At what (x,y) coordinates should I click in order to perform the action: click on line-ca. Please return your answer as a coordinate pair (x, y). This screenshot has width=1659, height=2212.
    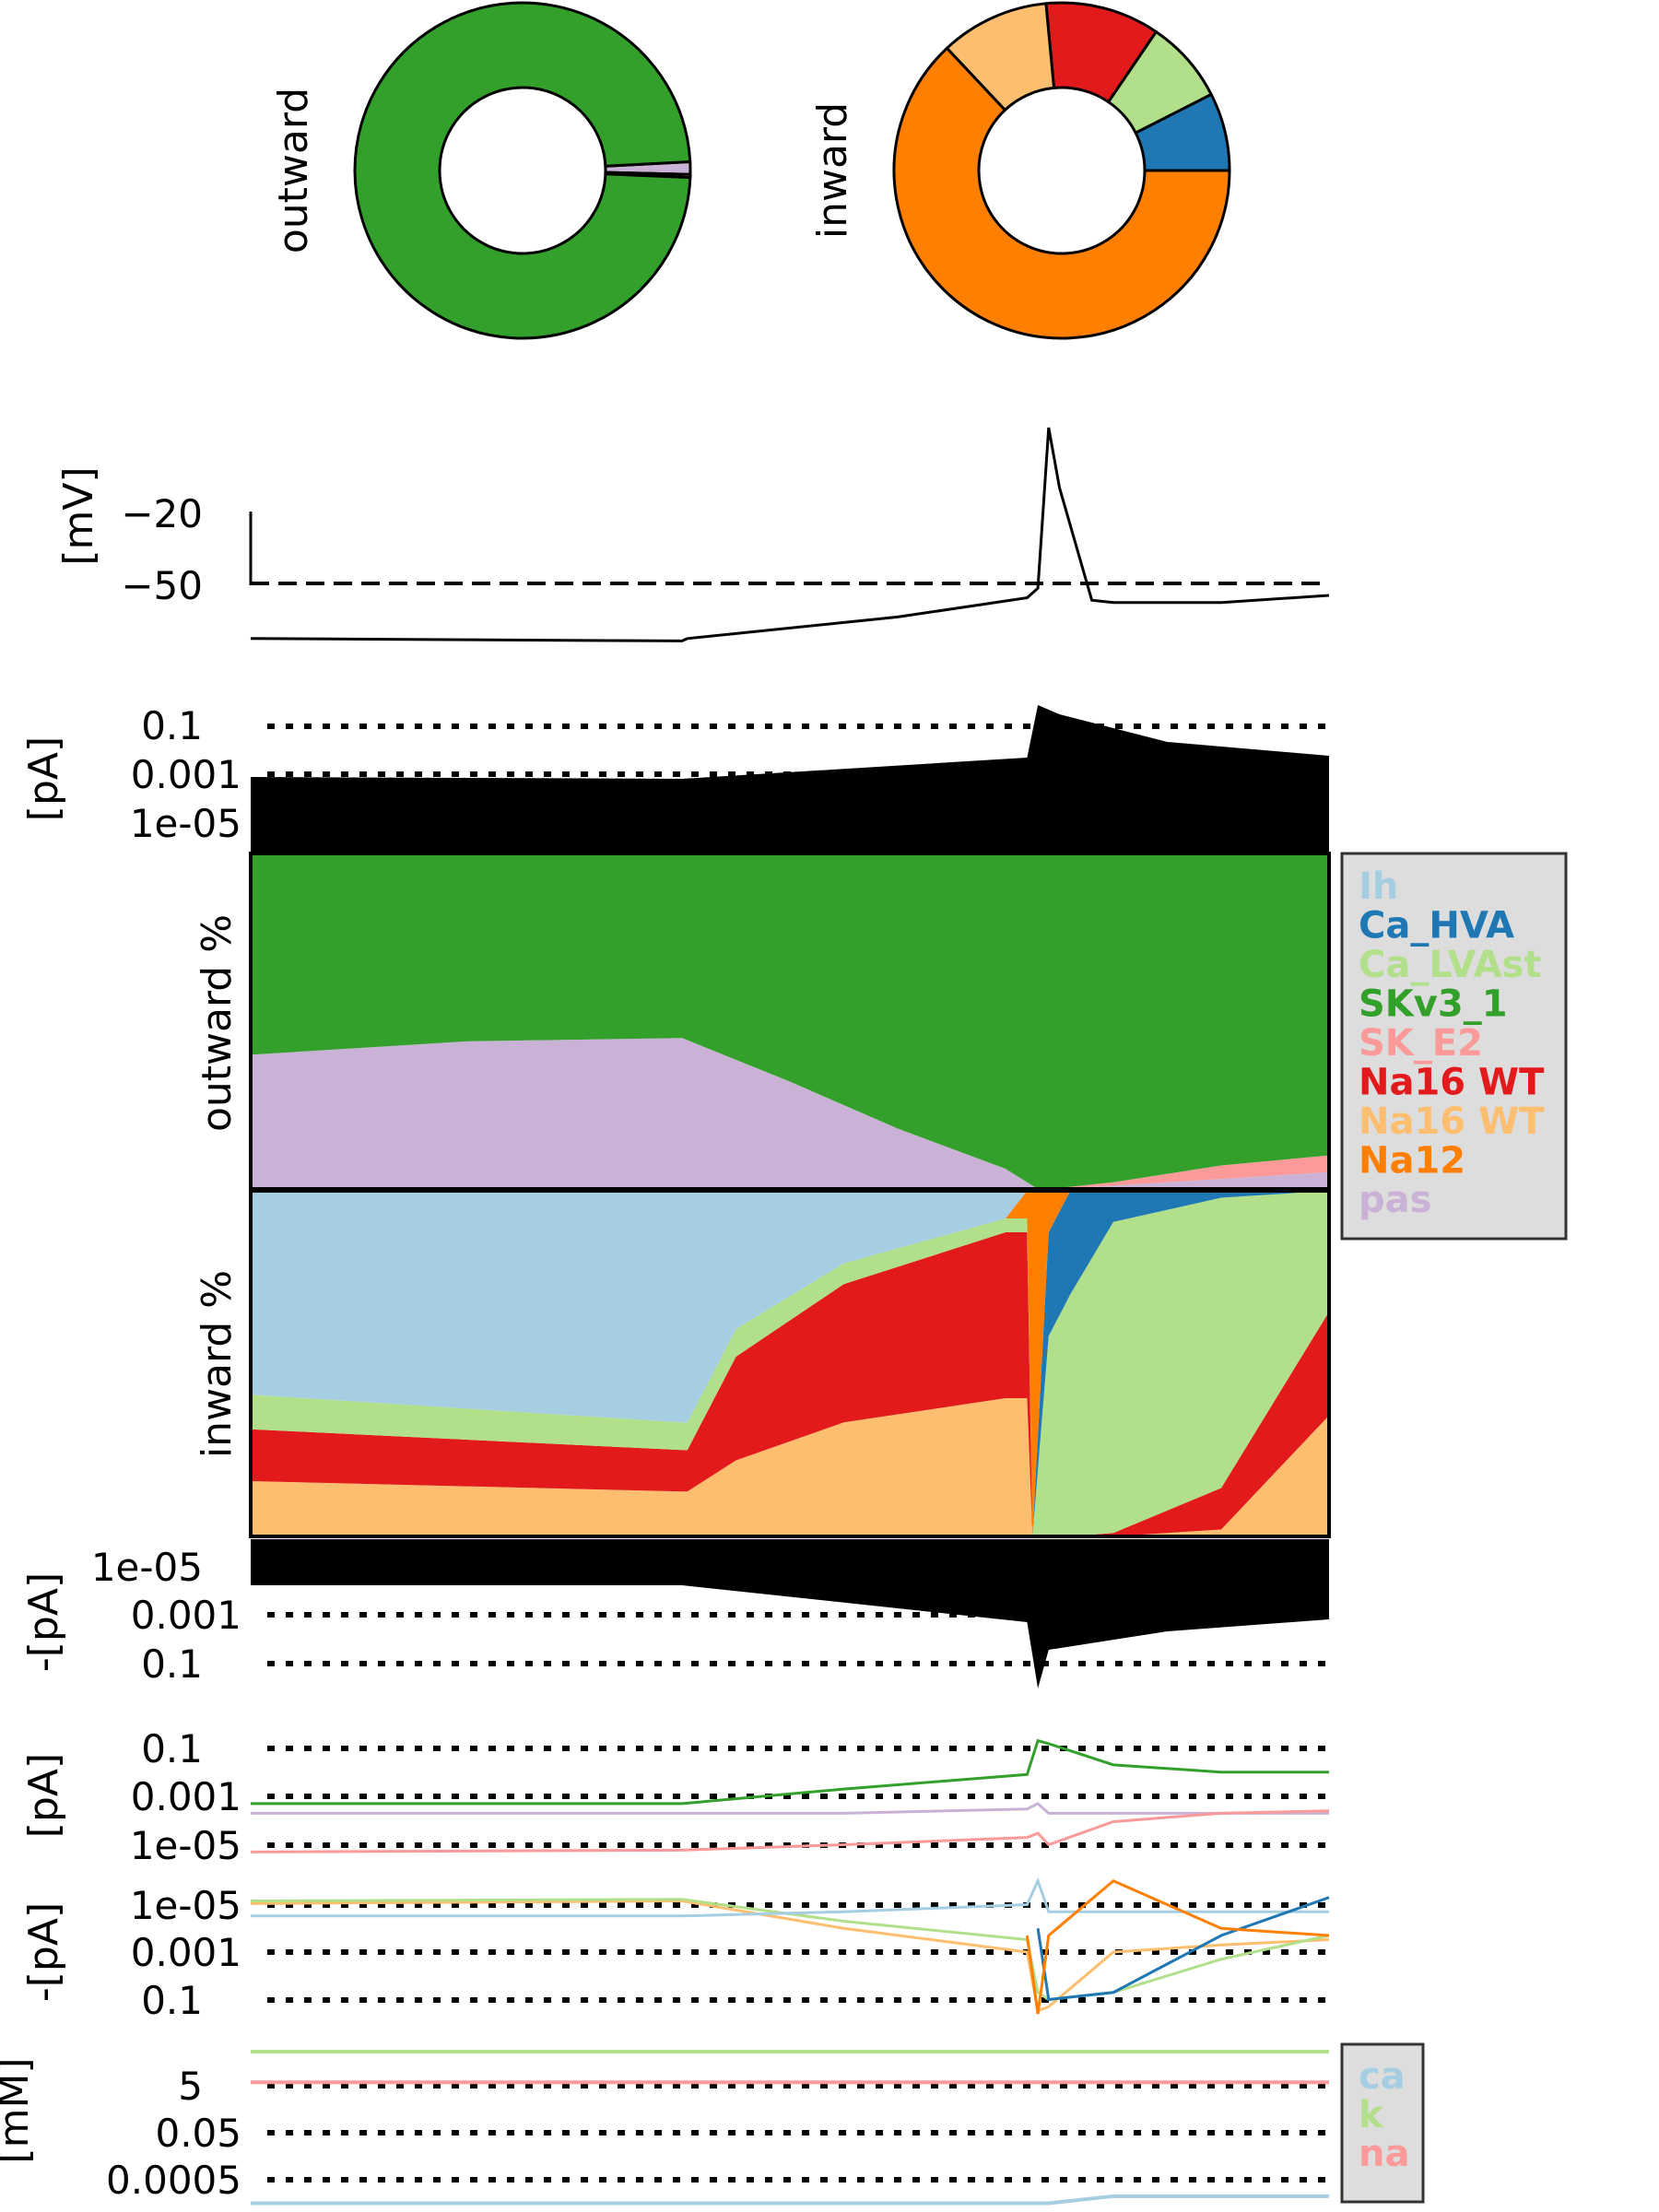
    Looking at the image, I should click on (790, 2200).